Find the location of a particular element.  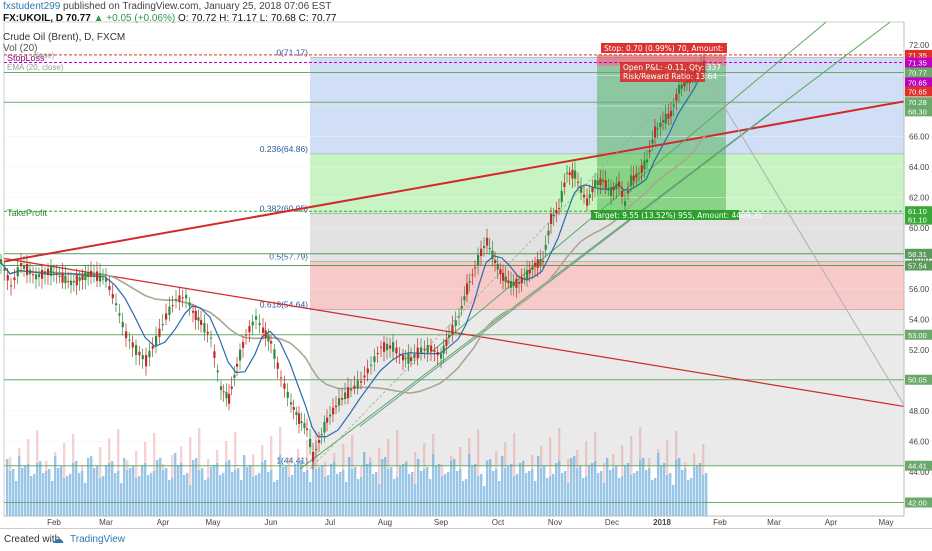

fib-level-label: 0(71.17) is located at coordinates (292, 53).